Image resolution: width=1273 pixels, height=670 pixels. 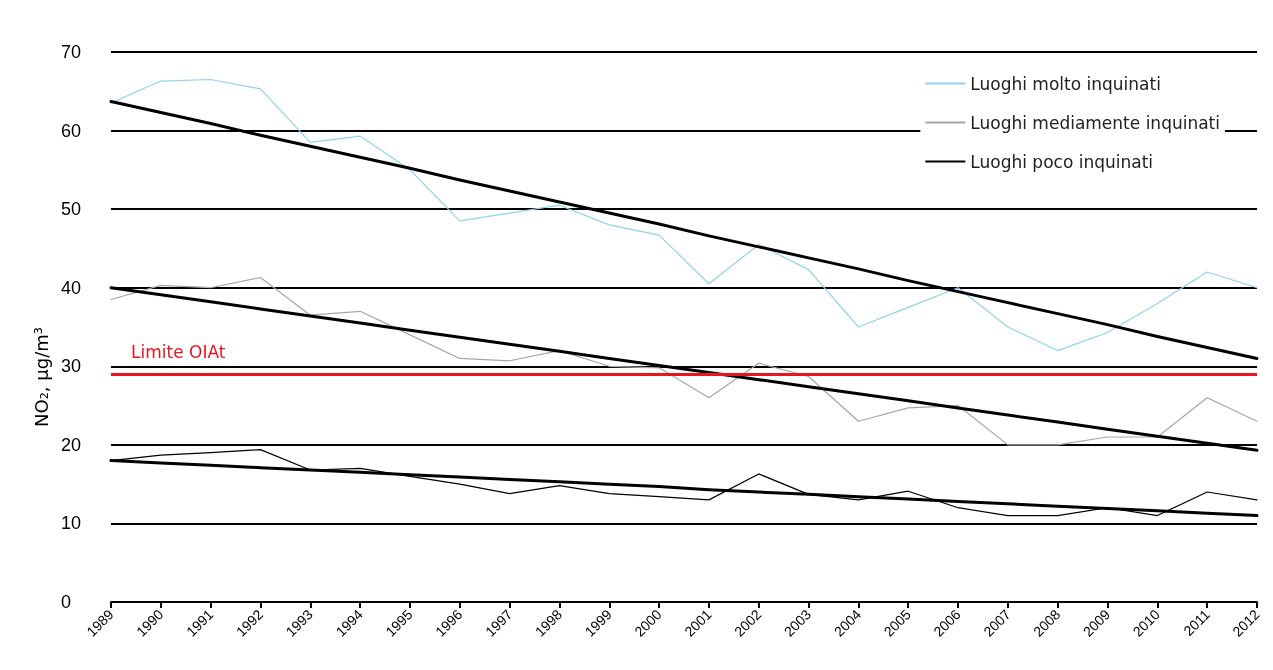 What do you see at coordinates (66, 602) in the screenshot?
I see `y-tick-label: 0` at bounding box center [66, 602].